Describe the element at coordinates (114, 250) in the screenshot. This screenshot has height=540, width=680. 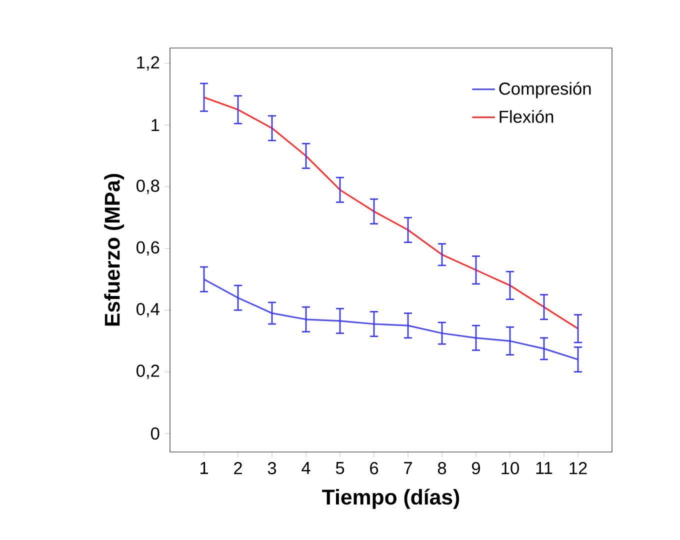
I see `y-axis-title: Esfuerzo (MPa)` at that location.